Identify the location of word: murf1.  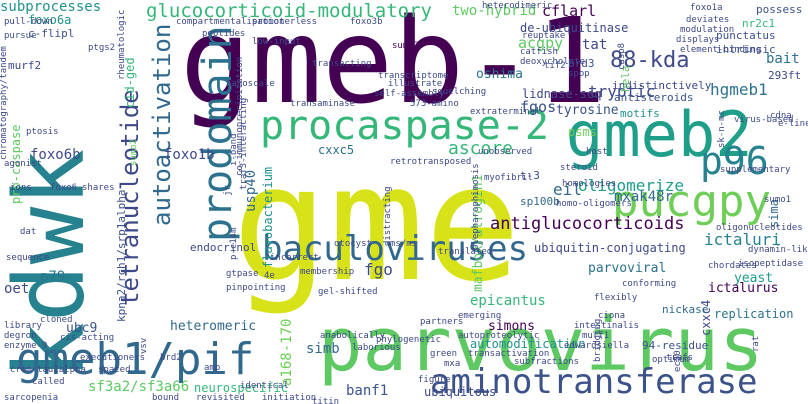
(596, 336).